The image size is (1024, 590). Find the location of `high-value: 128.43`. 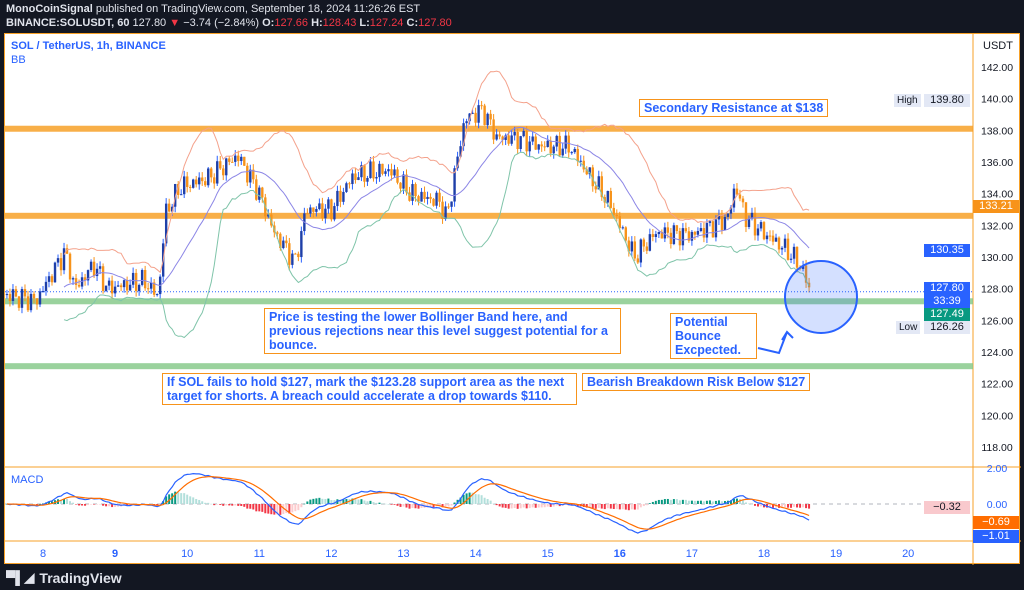

high-value: 128.43 is located at coordinates (339, 23).